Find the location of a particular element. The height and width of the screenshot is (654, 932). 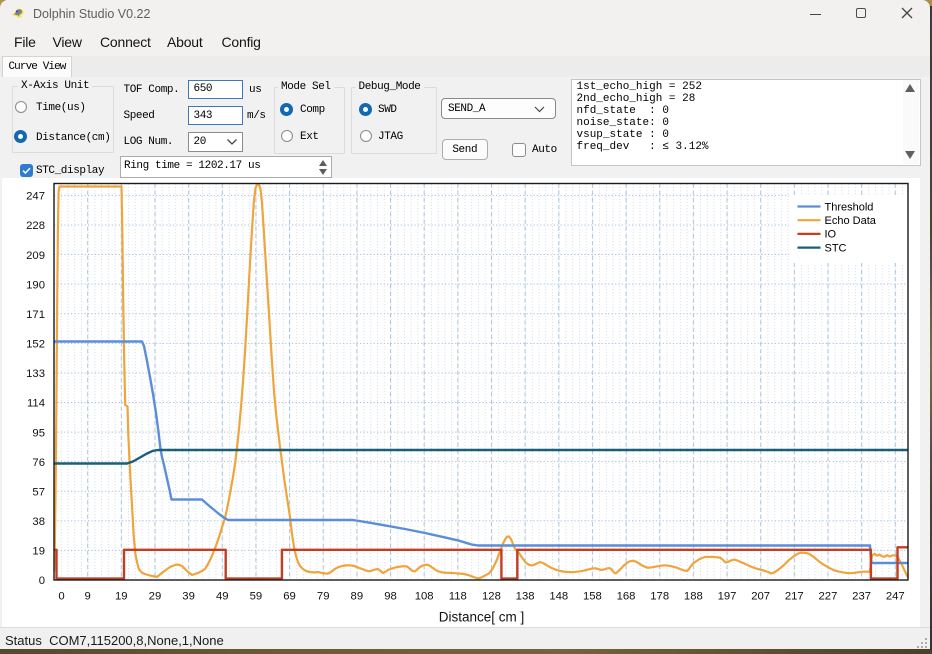

svg-text: 190 is located at coordinates (35, 285).